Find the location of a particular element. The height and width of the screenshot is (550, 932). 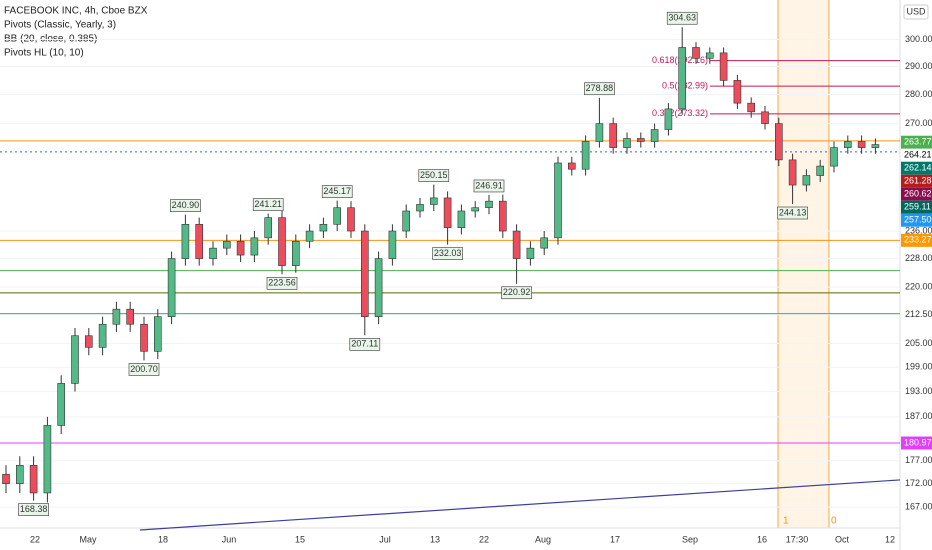

x-tick-label: Aug is located at coordinates (543, 539).